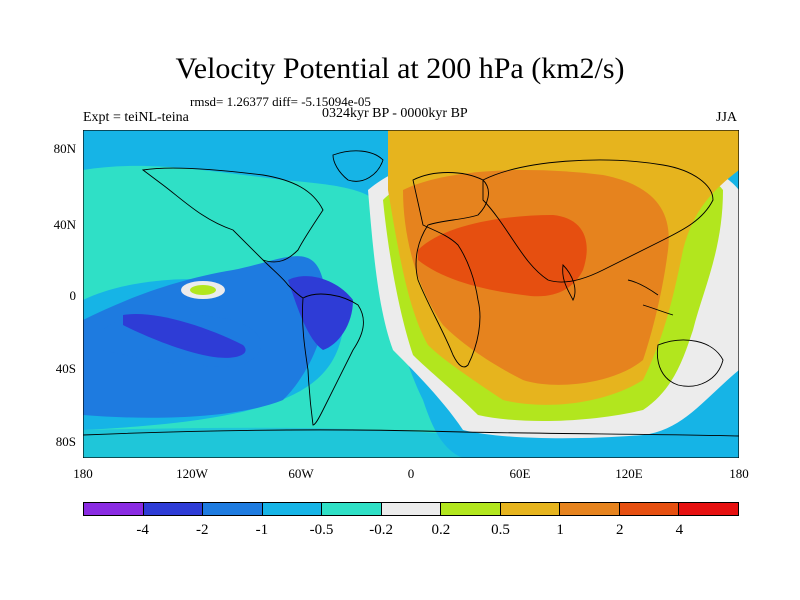  I want to click on colorbar-label: 0.2, so click(441, 530).